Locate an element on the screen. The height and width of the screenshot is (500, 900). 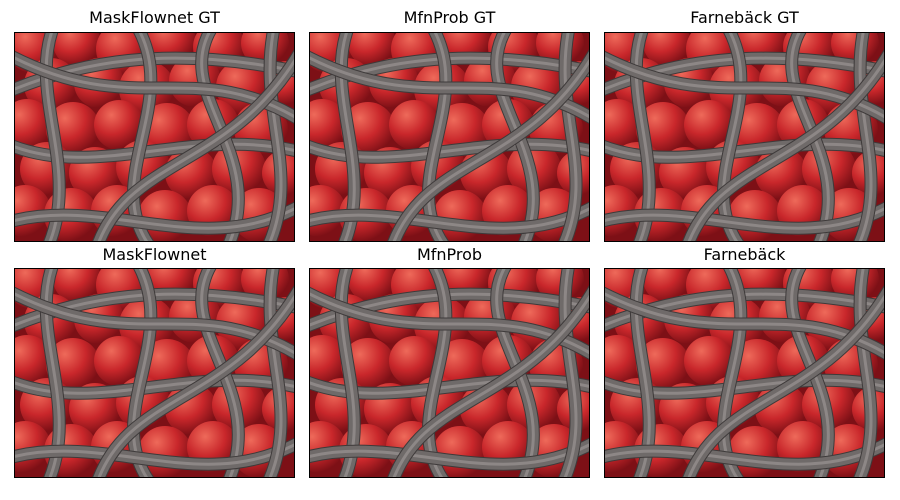
panel-title: MfnProb is located at coordinates (449, 255).